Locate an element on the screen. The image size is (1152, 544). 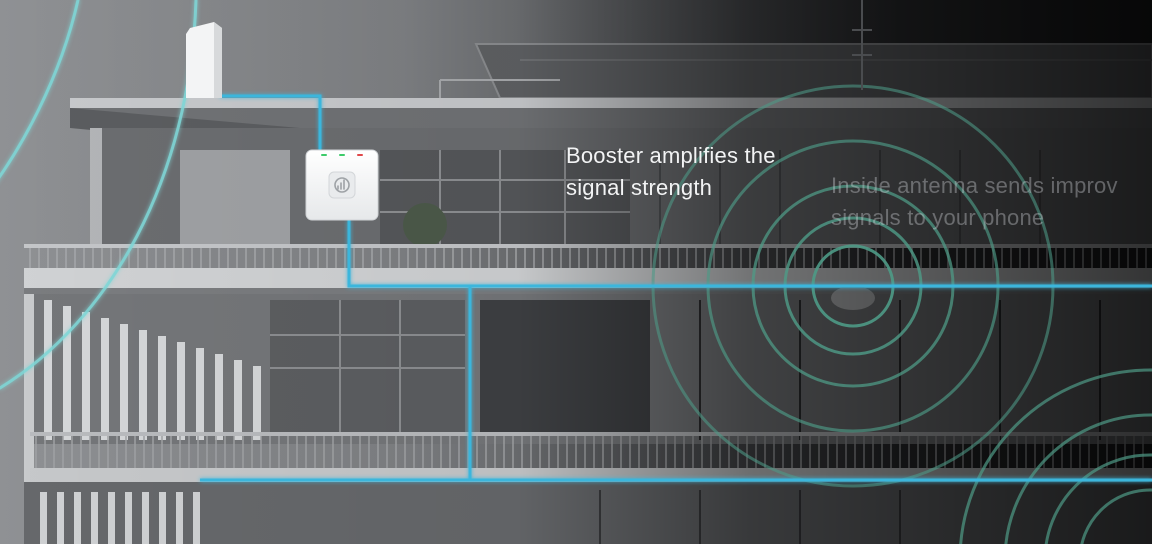
rooftop-mast is located at coordinates (862, 45).